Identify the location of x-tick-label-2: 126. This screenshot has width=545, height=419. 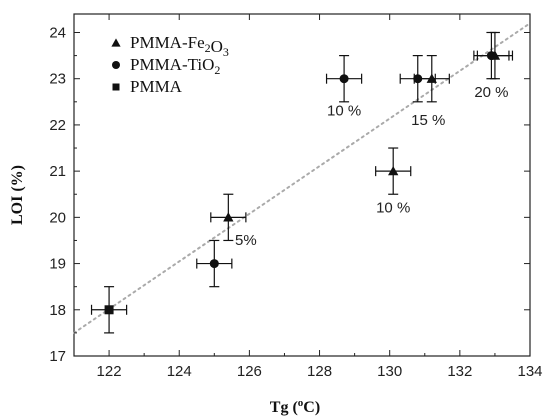
(249, 371).